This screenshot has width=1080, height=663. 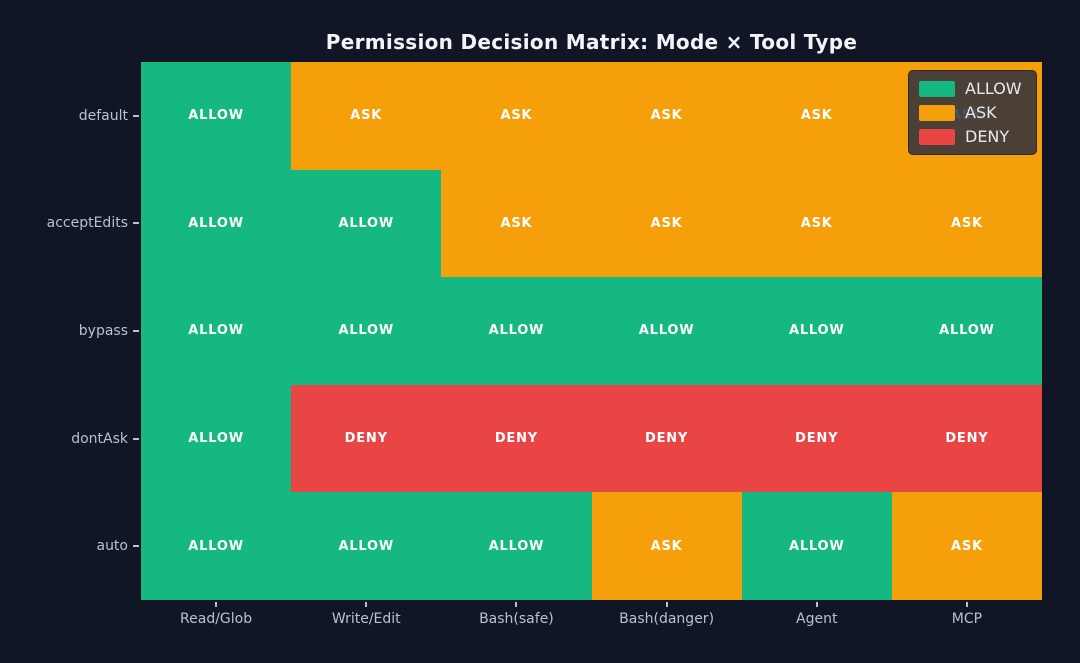 What do you see at coordinates (987, 136) in the screenshot?
I see `legend-label: DENY` at bounding box center [987, 136].